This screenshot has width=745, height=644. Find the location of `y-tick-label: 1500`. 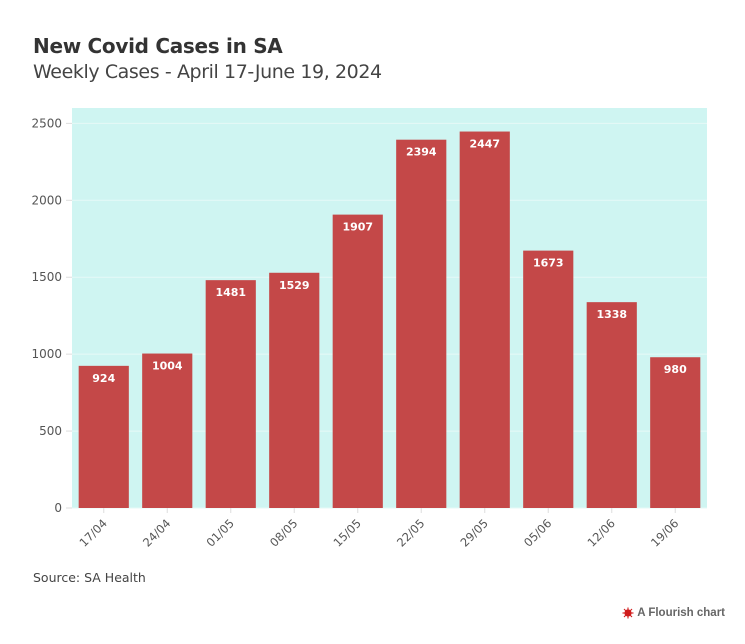

y-tick-label: 1500 is located at coordinates (46, 277).